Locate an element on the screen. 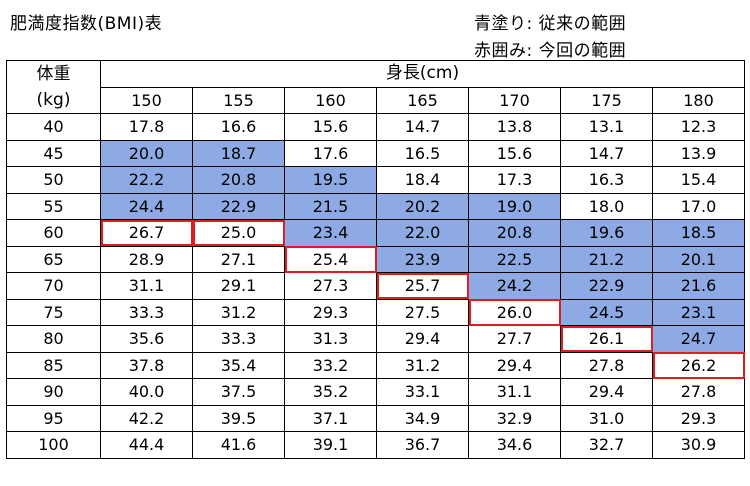 Image resolution: width=750 pixels, height=486 pixels. legend-red: 赤囲み: 今回の範囲 is located at coordinates (550, 51).